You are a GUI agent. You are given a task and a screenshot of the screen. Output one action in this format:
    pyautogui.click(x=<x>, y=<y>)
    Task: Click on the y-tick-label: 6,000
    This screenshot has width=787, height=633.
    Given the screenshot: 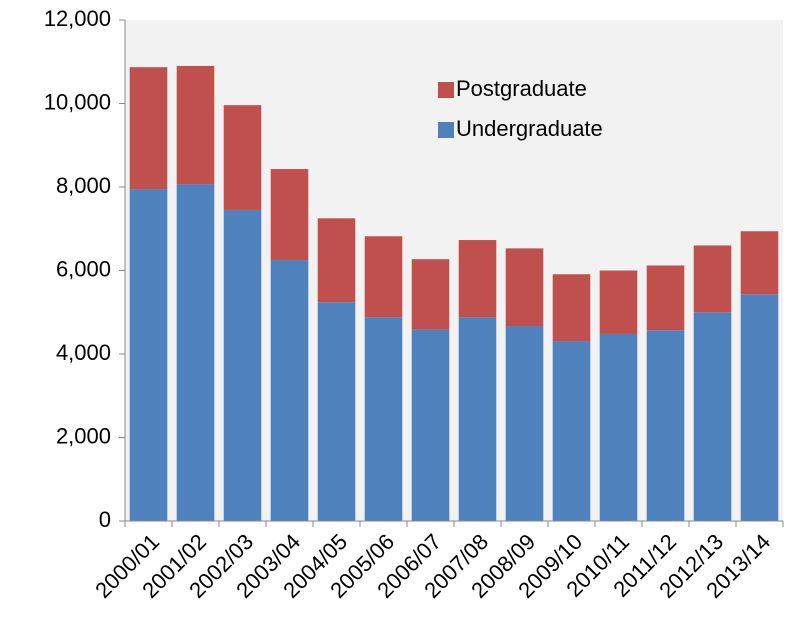 What is the action you would take?
    pyautogui.click(x=83, y=268)
    